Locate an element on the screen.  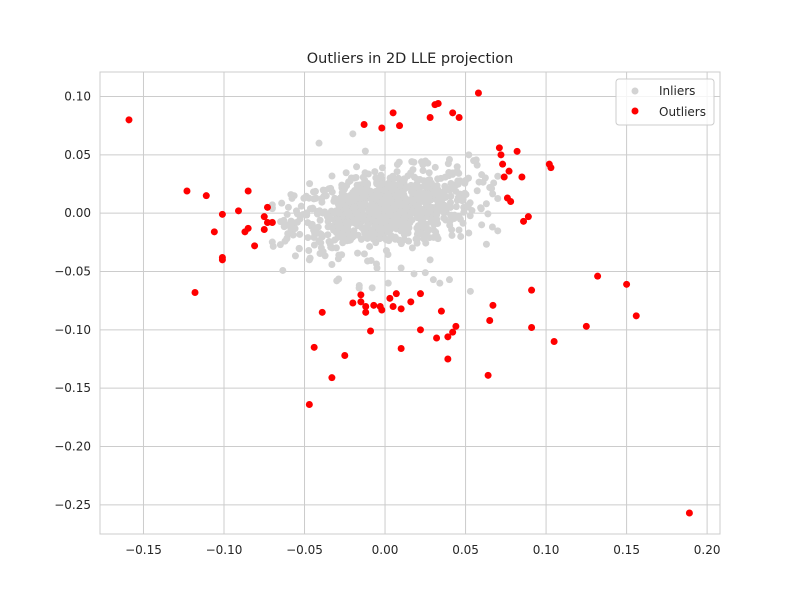
x-tick-label: −0.05 is located at coordinates (304, 550).